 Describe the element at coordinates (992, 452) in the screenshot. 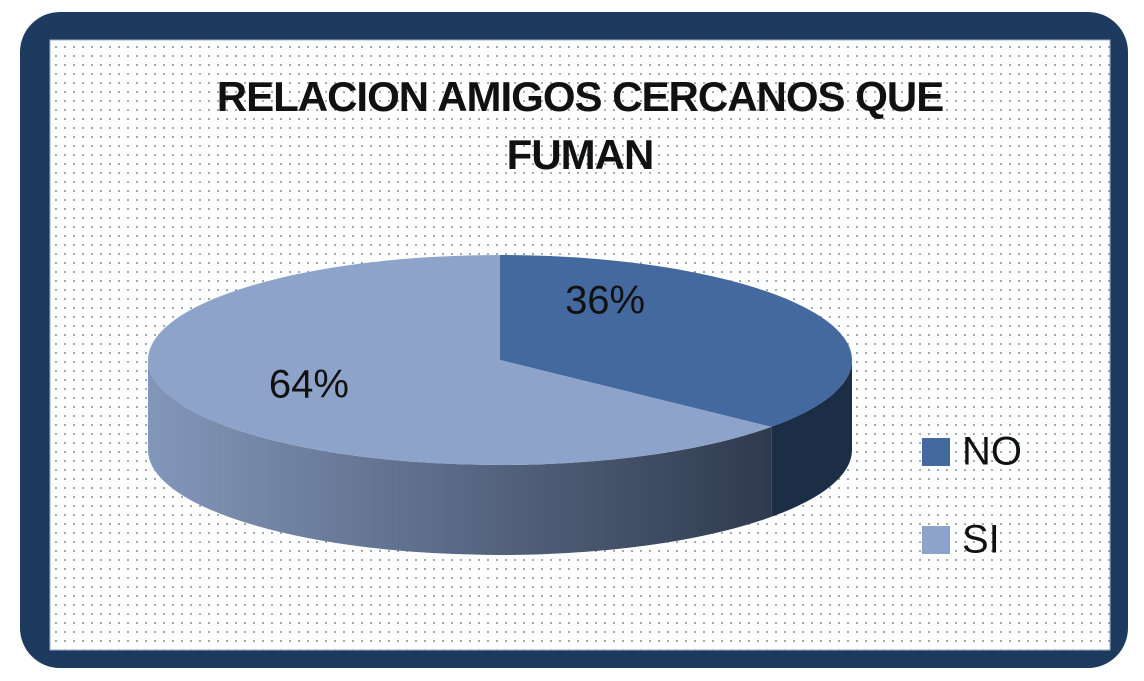

I see `legend-label: NO` at that location.